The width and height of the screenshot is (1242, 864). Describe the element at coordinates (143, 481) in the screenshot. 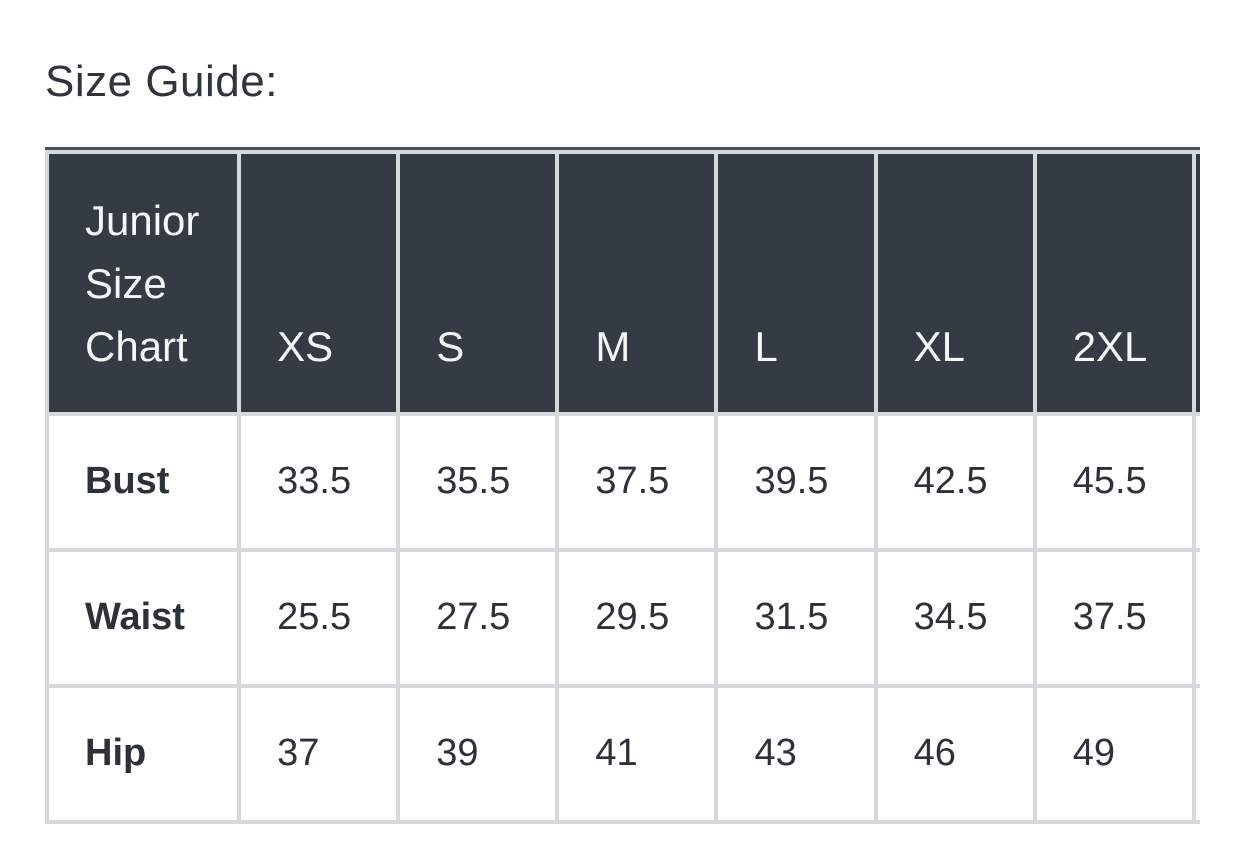

I see `row-label-bust: Bust` at that location.